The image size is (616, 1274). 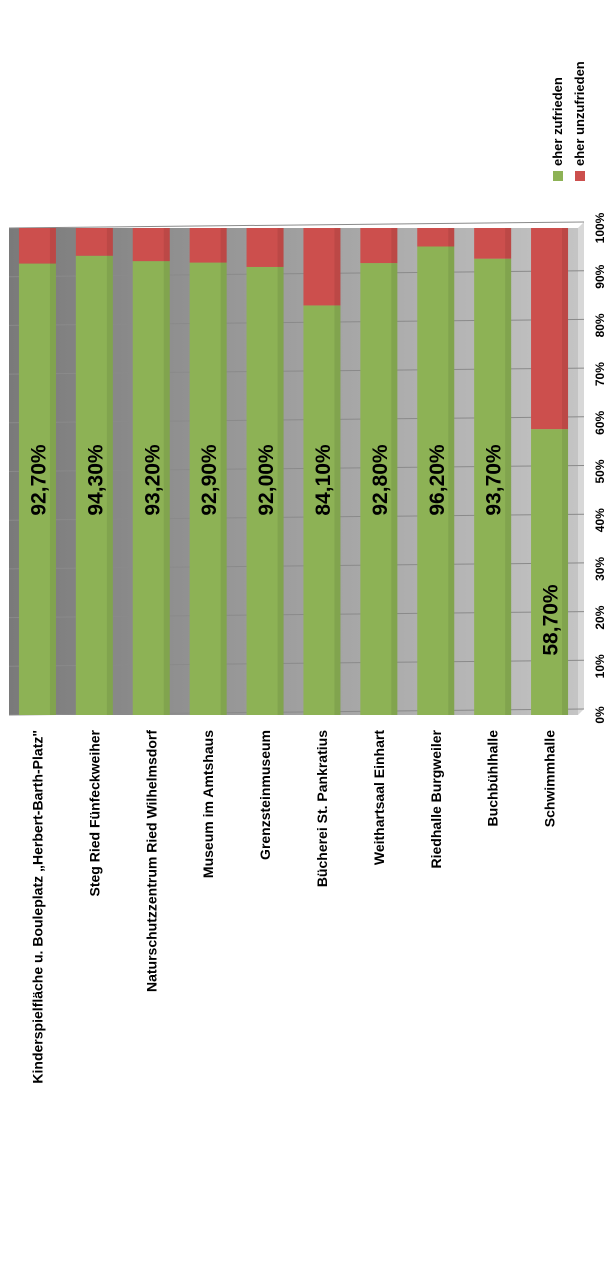 What do you see at coordinates (94, 812) in the screenshot?
I see `category-label: Steg Ried Fünfeckweiher` at bounding box center [94, 812].